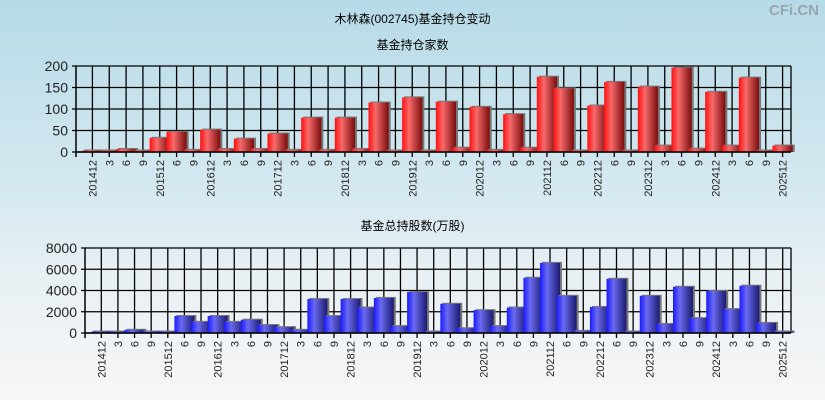  Describe the element at coordinates (548, 178) in the screenshot. I see `x-tick-label: 202112` at that location.